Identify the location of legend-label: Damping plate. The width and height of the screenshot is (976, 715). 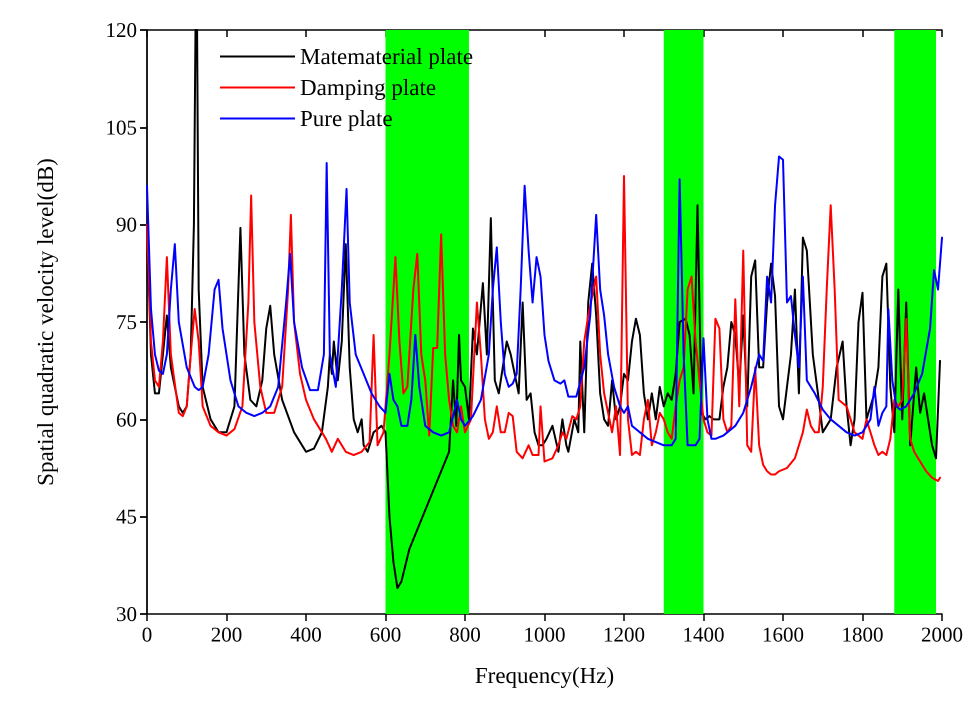
(368, 87).